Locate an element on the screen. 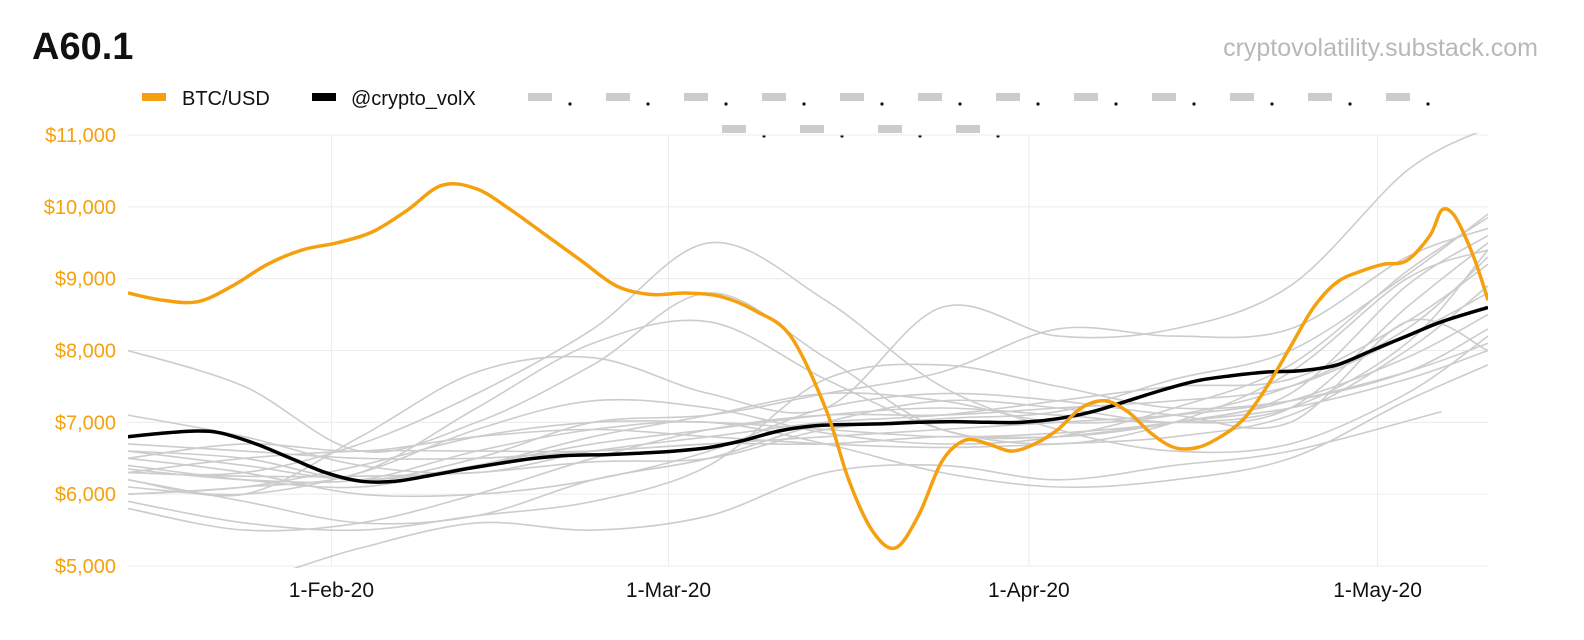 Image resolution: width=1584 pixels, height=640 pixels. y-tick-label: $11,000 is located at coordinates (80, 136).